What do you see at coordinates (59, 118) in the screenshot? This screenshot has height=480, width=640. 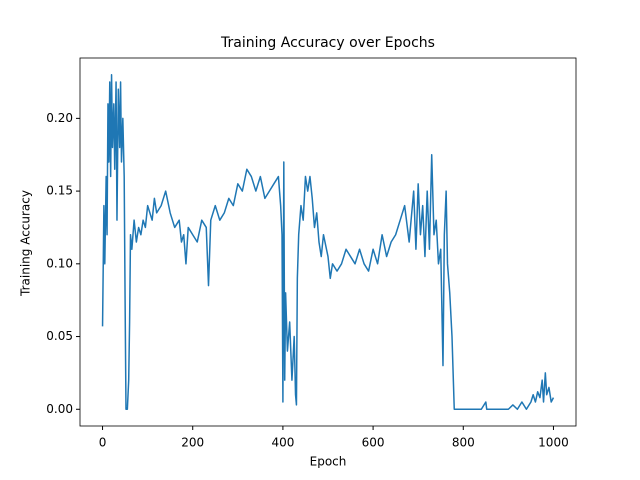 I see `y-tick-label: 0.20` at bounding box center [59, 118].